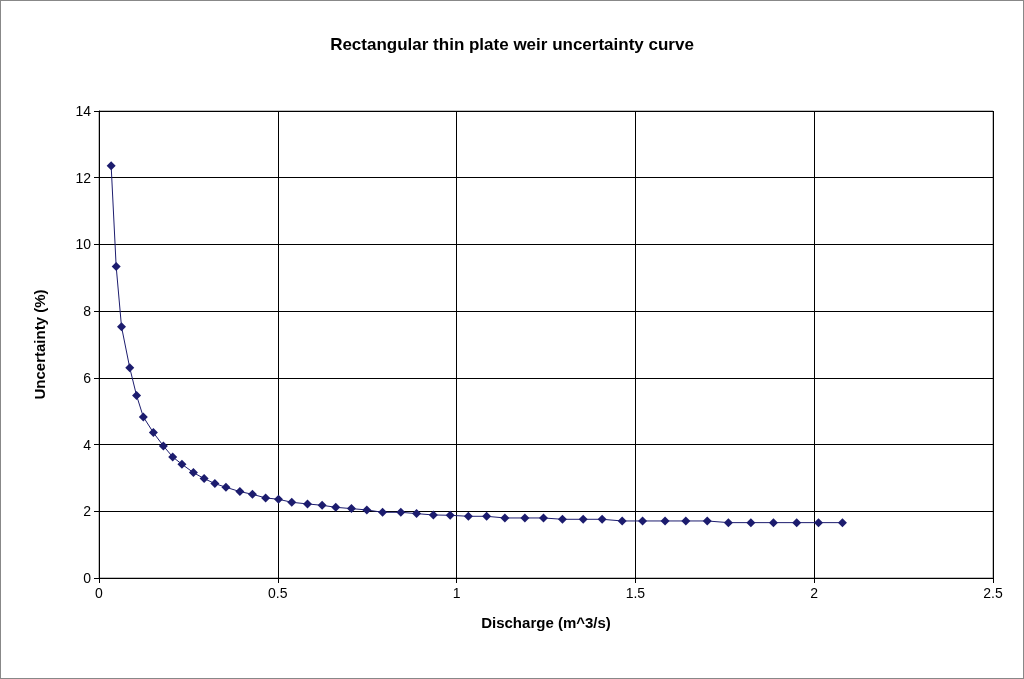 This screenshot has width=1024, height=679. Describe the element at coordinates (87, 578) in the screenshot. I see `y-tick-label: 0` at that location.